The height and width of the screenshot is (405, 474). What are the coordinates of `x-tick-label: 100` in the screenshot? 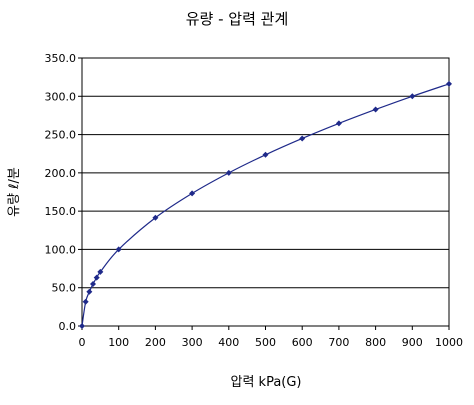 It's located at (118, 342).